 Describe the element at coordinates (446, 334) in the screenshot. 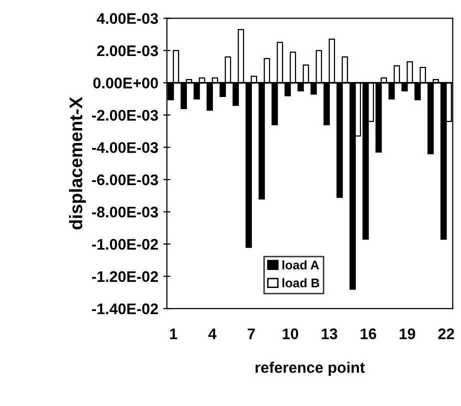

I see `x-tick-label: 22` at that location.